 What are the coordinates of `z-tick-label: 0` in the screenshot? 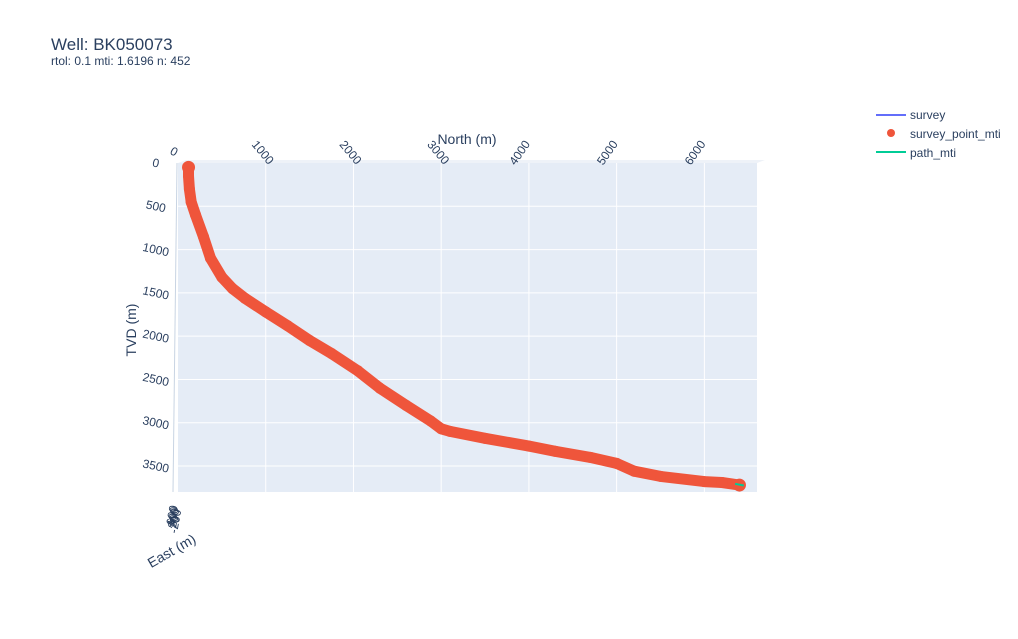 It's located at (174, 519).